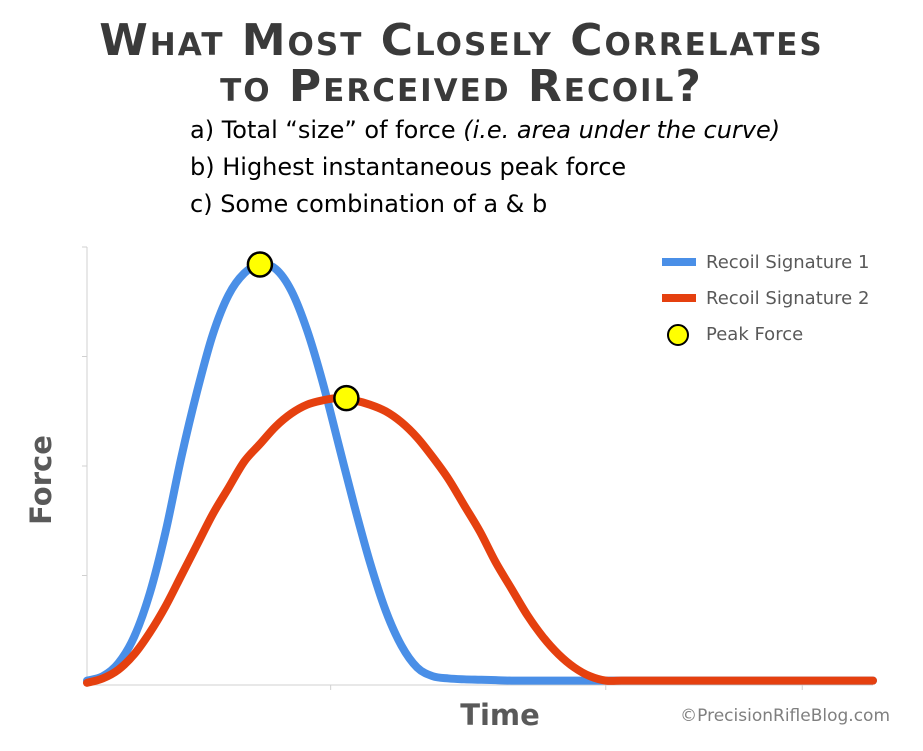 This screenshot has height=751, width=923. I want to click on title-line-2: to Perceived Recoil?, so click(461, 86).